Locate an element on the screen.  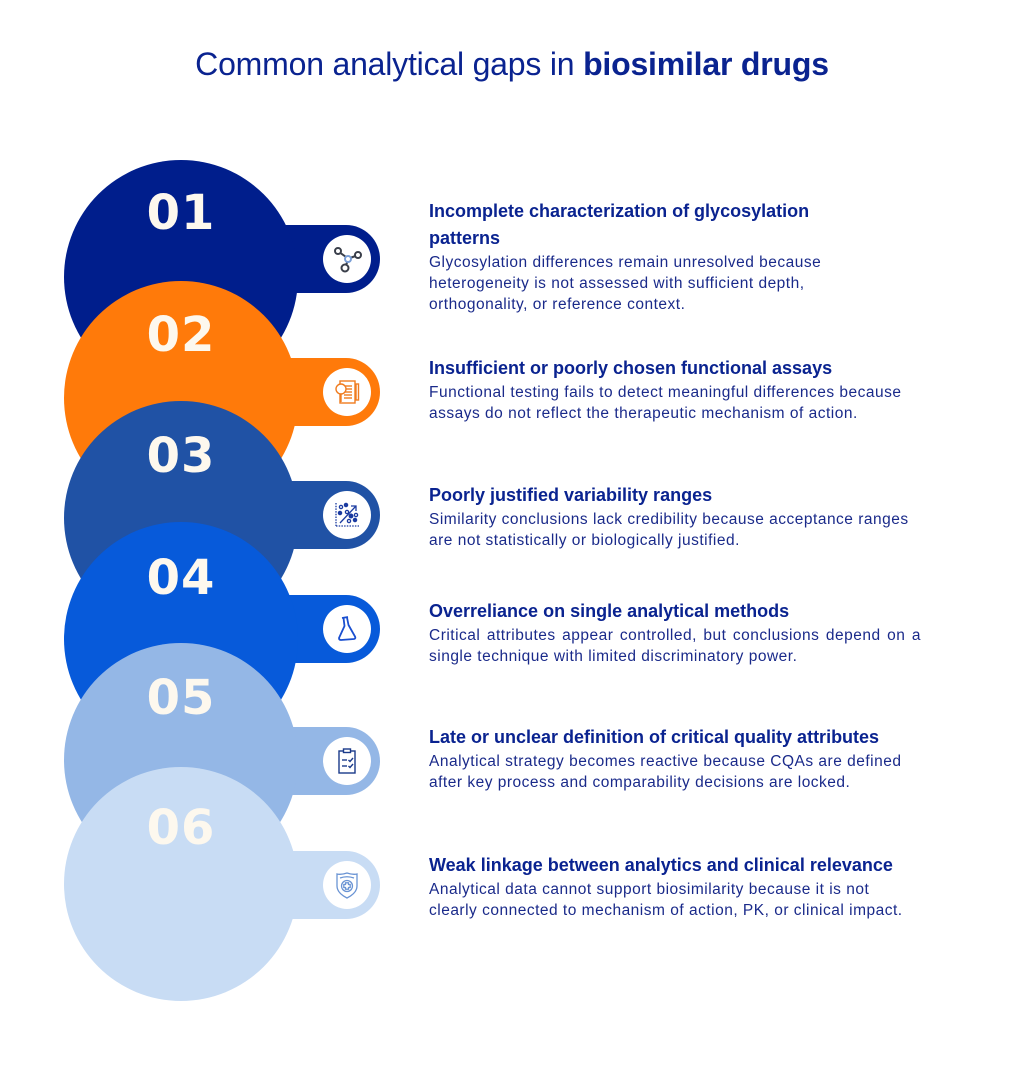
clipboard-checklist-icon is located at coordinates (347, 761).